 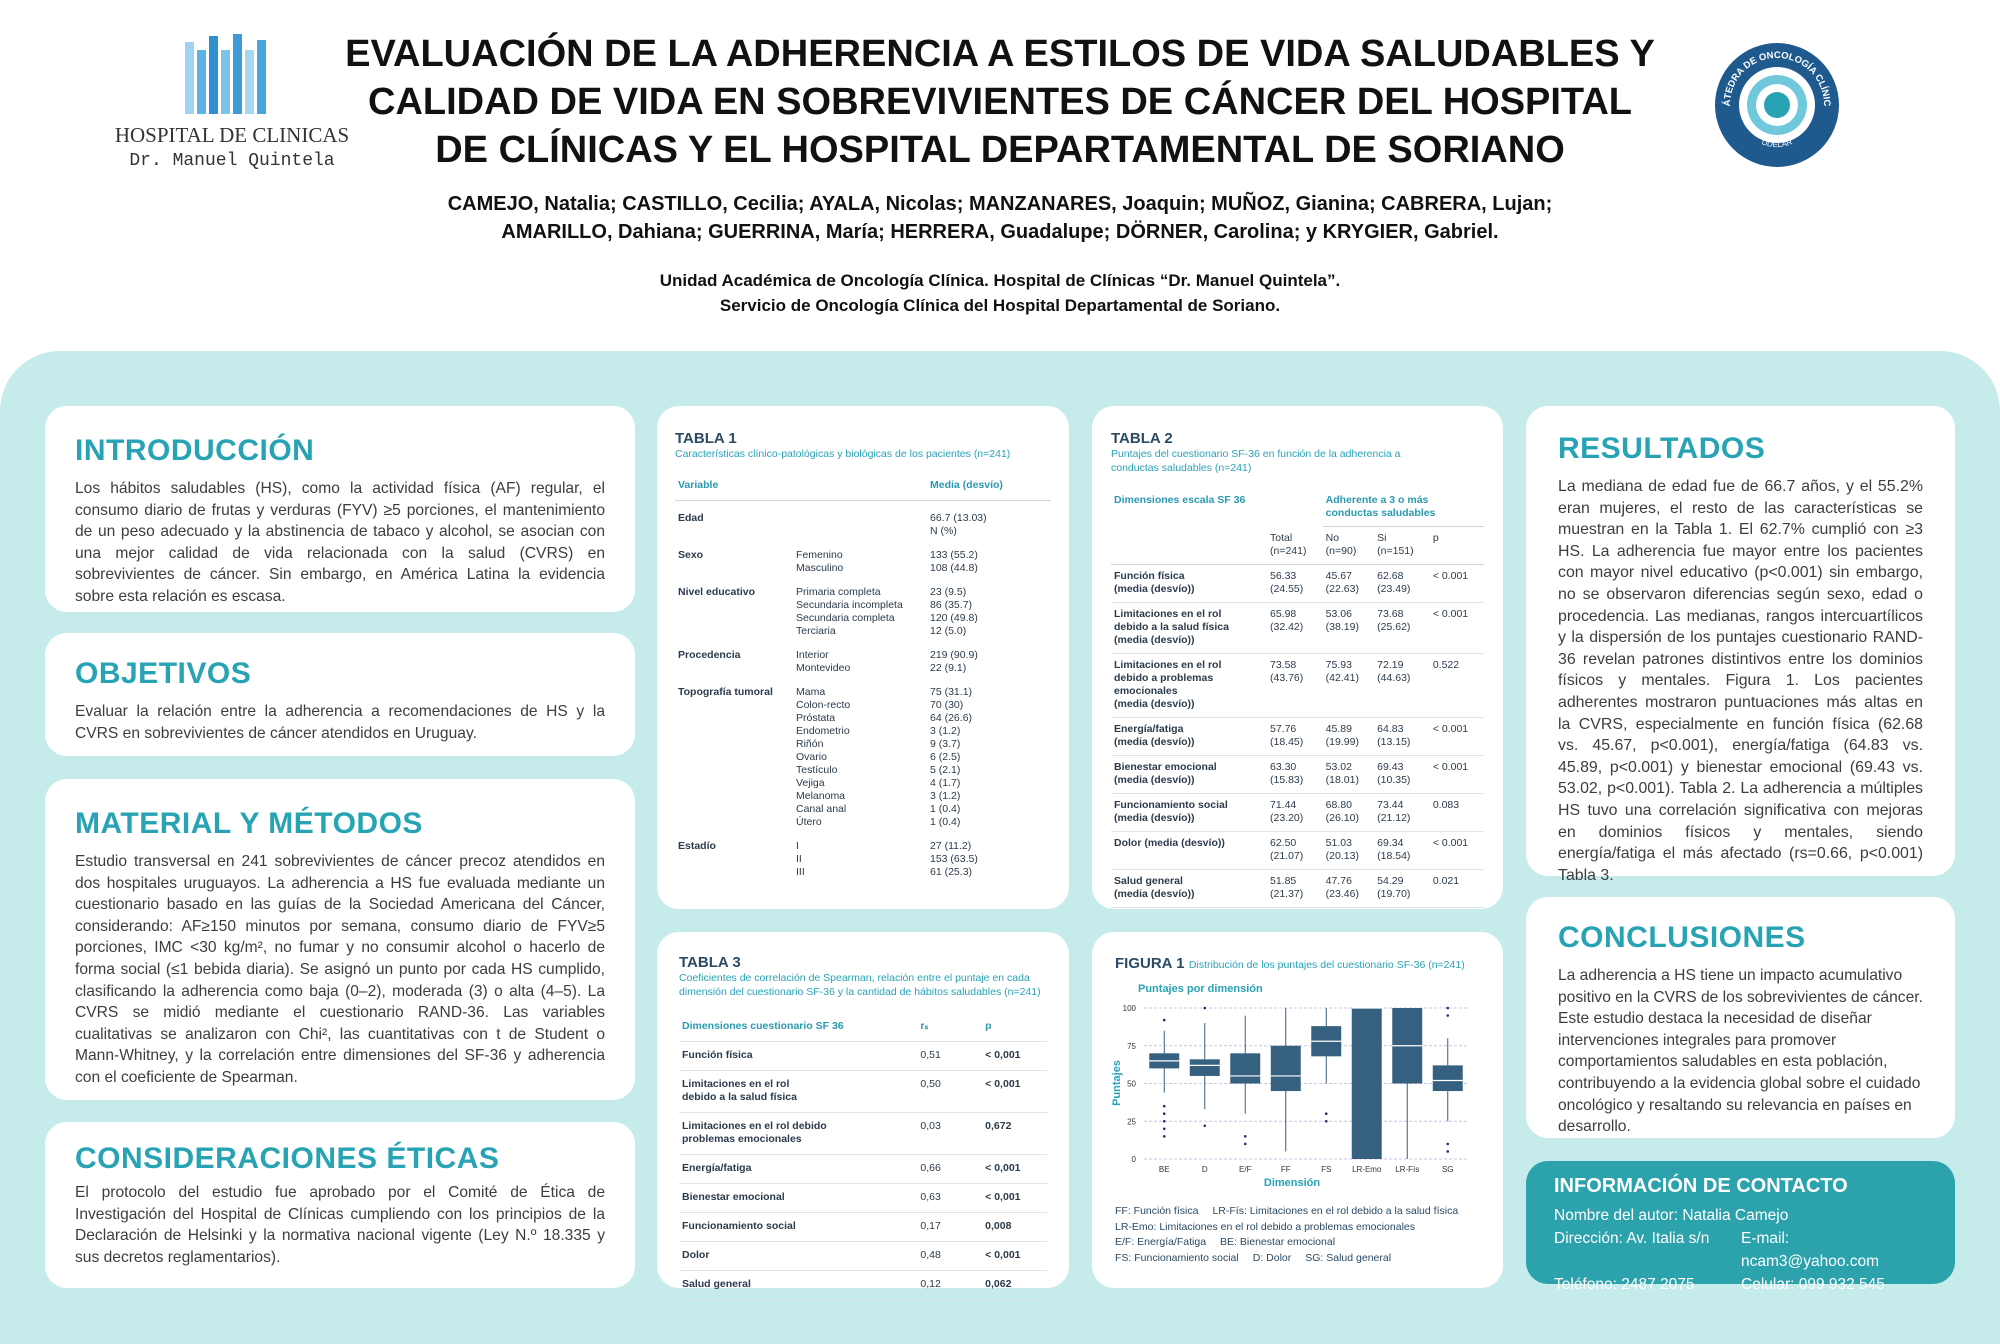 What do you see at coordinates (1776, 143) in the screenshot?
I see `logo-text: UDELAR` at bounding box center [1776, 143].